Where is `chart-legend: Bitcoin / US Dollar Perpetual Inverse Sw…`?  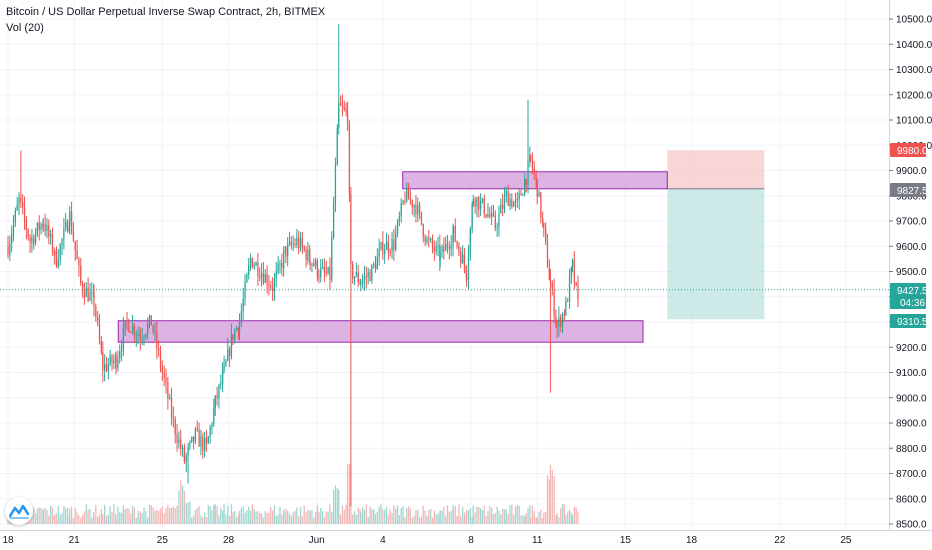
chart-legend: Bitcoin / US Dollar Perpetual Inverse Sw… is located at coordinates (165, 20).